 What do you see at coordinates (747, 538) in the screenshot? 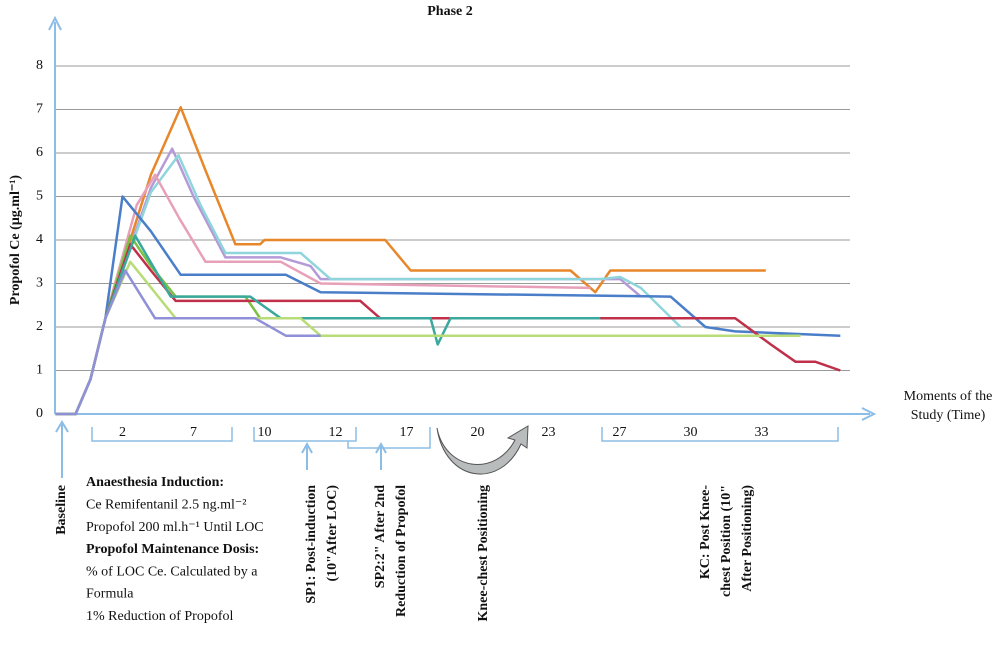
I see `annotation: After Positioning)` at bounding box center [747, 538].